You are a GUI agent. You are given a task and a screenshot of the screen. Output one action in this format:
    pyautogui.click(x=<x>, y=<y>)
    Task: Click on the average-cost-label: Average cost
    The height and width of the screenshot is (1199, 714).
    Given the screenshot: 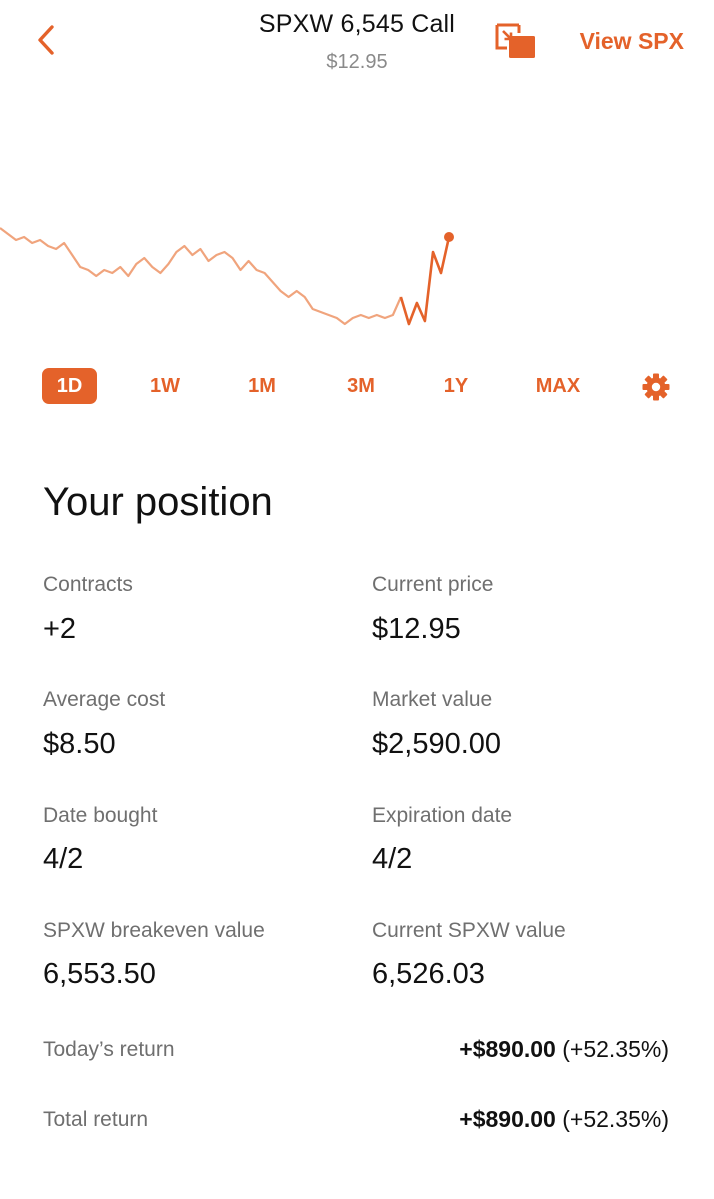 What is the action you would take?
    pyautogui.click(x=104, y=699)
    